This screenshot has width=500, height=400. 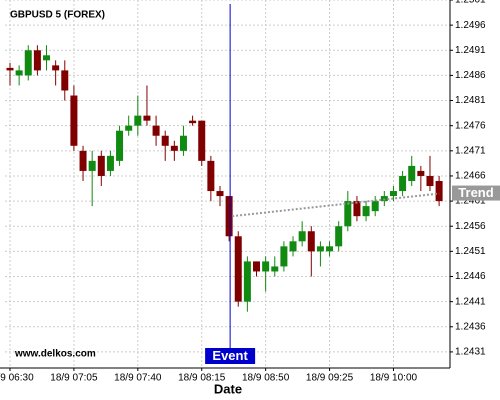 What do you see at coordinates (470, 176) in the screenshot?
I see `y-tick-label: 1.2466` at bounding box center [470, 176].